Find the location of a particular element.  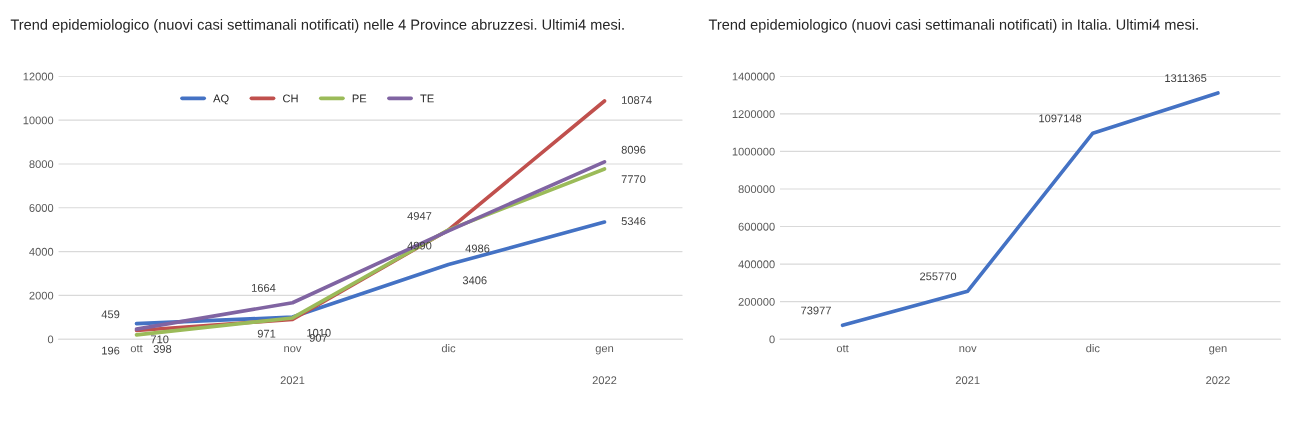

data-label: 196 is located at coordinates (111, 350).